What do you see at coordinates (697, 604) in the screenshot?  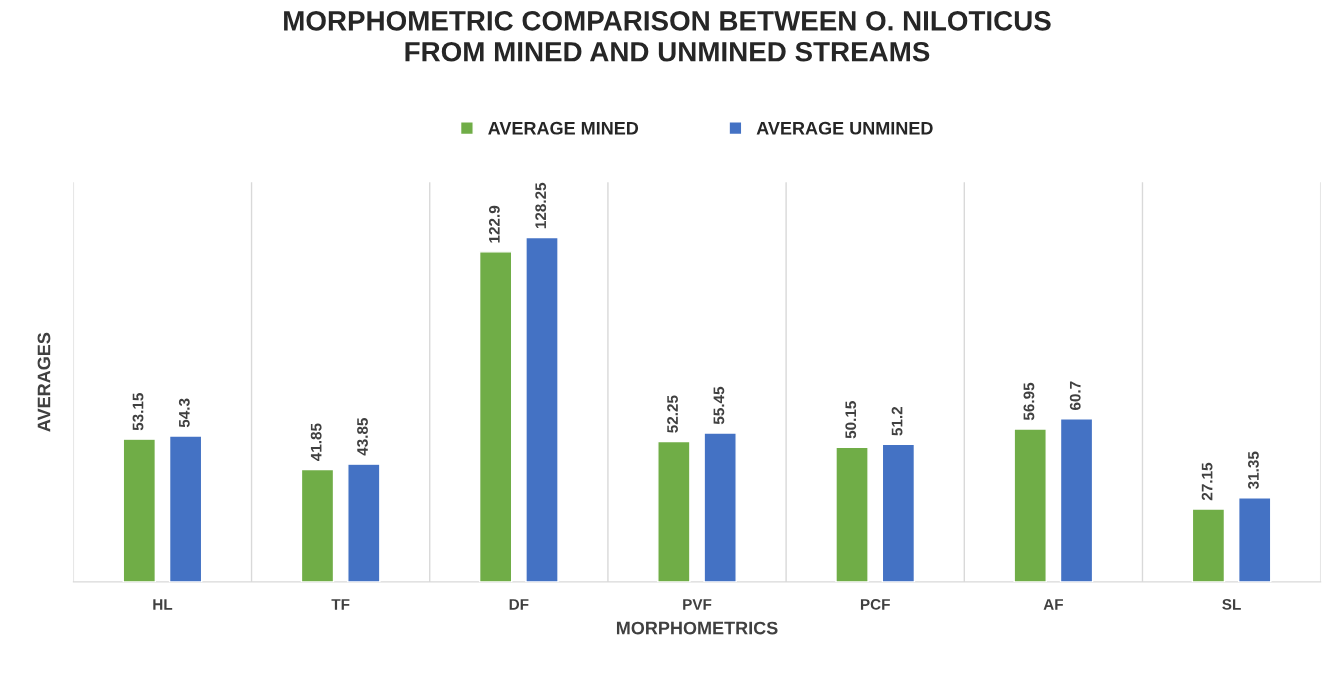 I see `x-tick-label: PVF` at bounding box center [697, 604].